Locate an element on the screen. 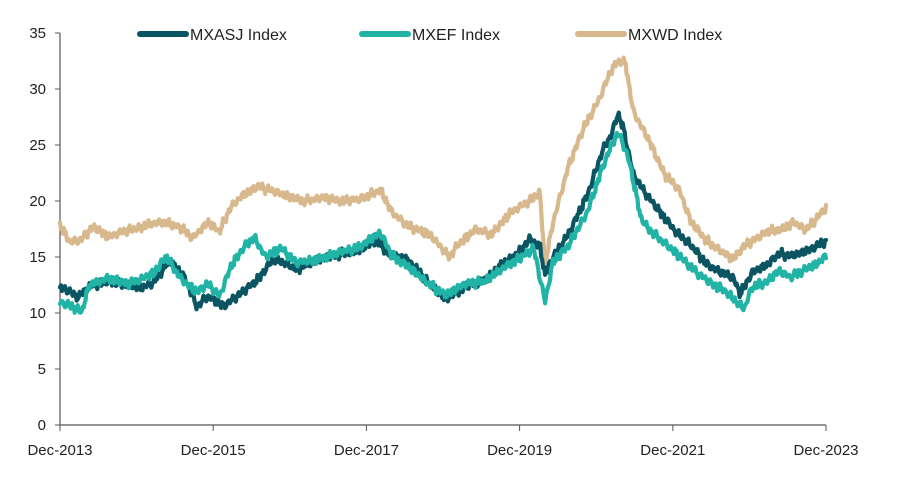 The height and width of the screenshot is (484, 903). x-tick-label: Dec-2017 is located at coordinates (366, 450).